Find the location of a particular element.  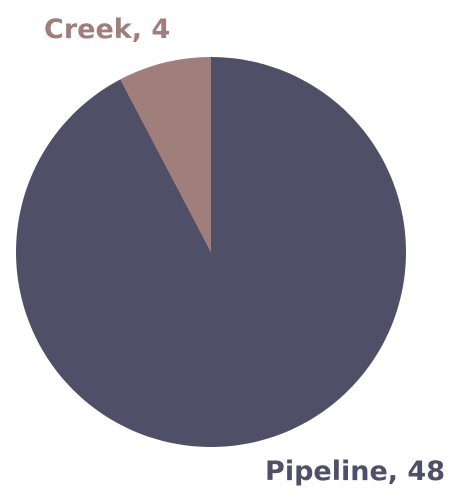

data-label-creek: Creek, 4 is located at coordinates (107, 29).